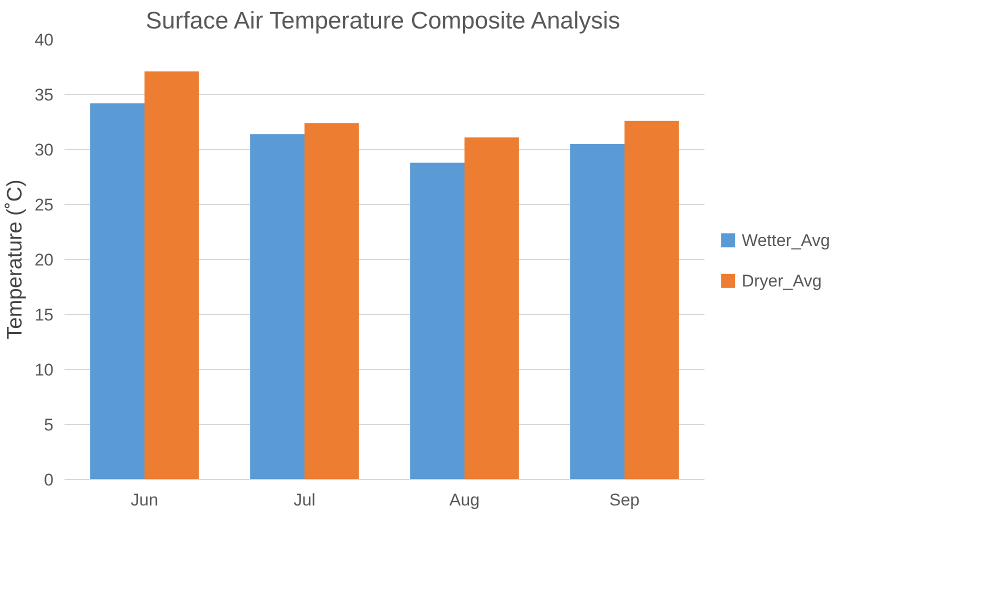 This screenshot has width=997, height=605. Describe the element at coordinates (44, 95) in the screenshot. I see `y-tick-label: 35` at that location.